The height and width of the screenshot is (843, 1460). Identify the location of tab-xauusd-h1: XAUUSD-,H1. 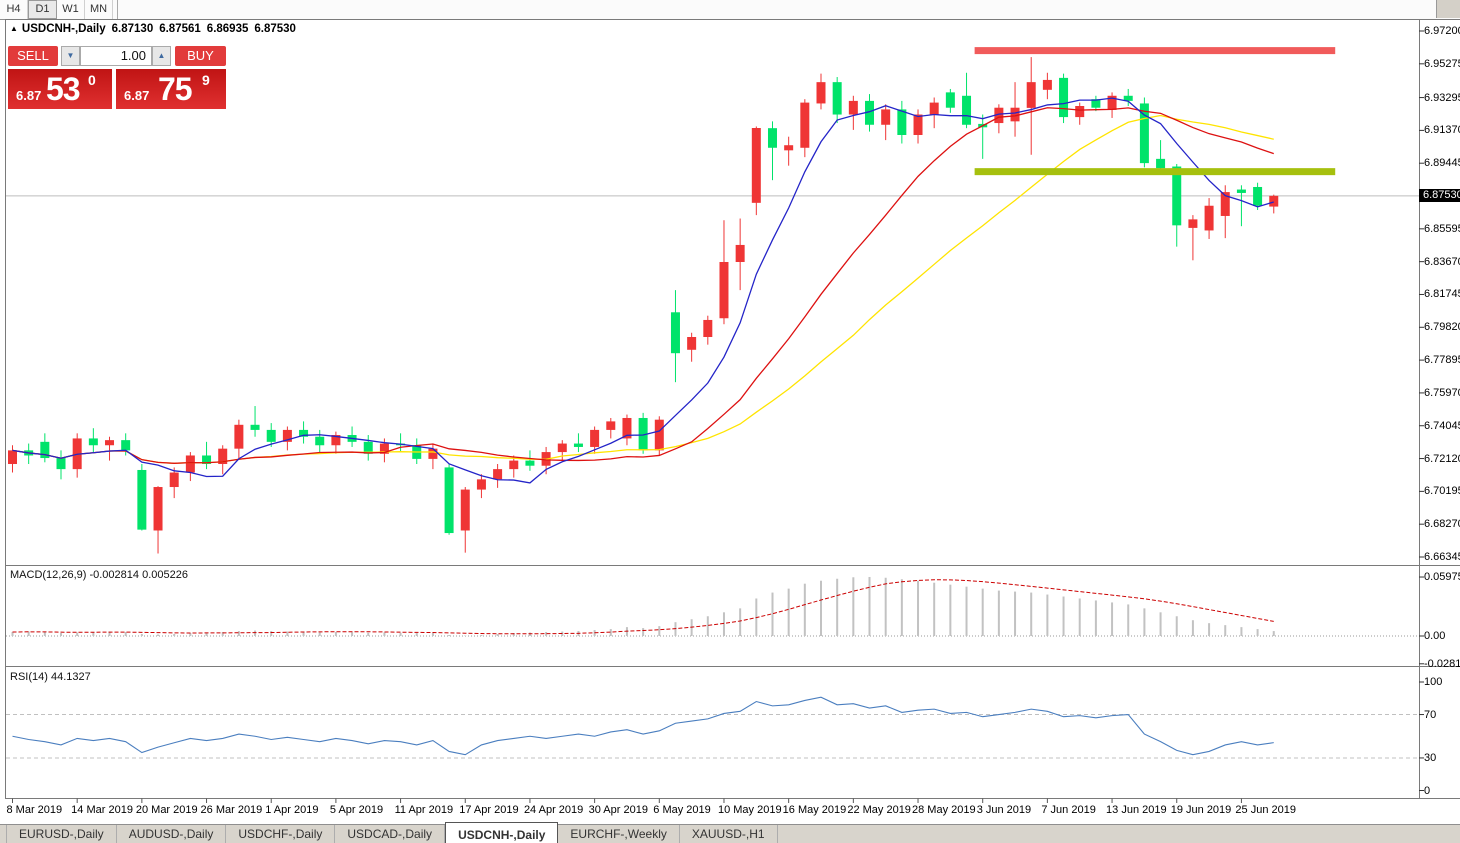
(729, 834).